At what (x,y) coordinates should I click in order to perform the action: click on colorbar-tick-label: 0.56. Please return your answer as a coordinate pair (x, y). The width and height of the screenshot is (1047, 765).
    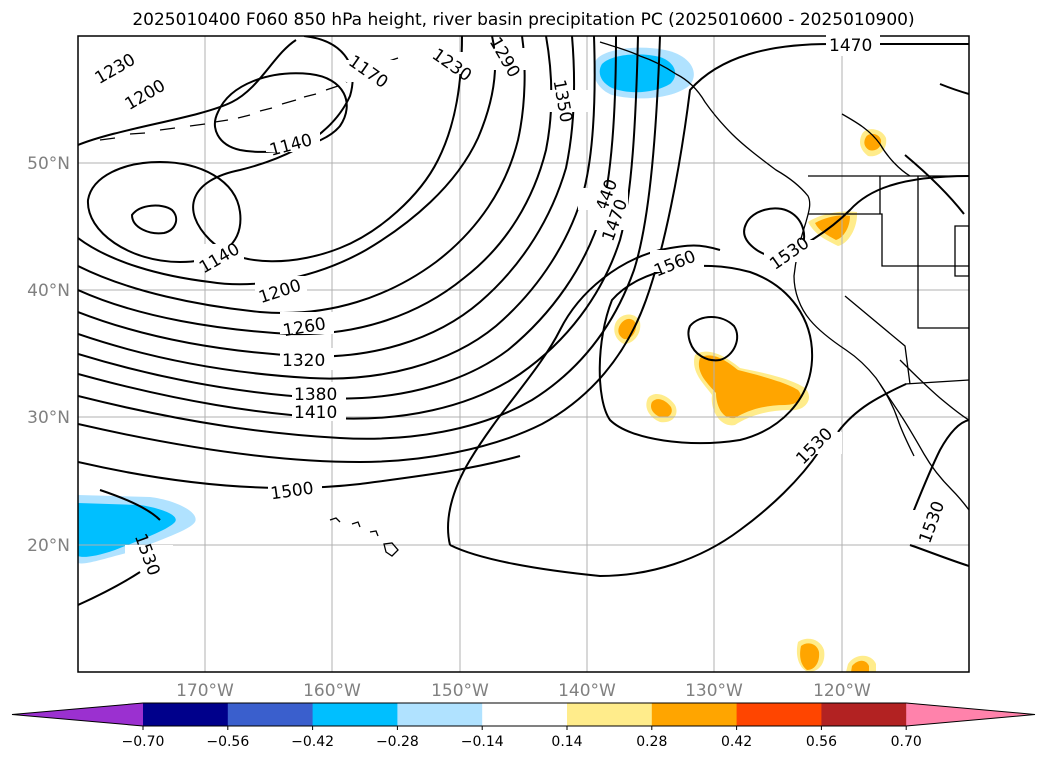
    Looking at the image, I should click on (821, 742).